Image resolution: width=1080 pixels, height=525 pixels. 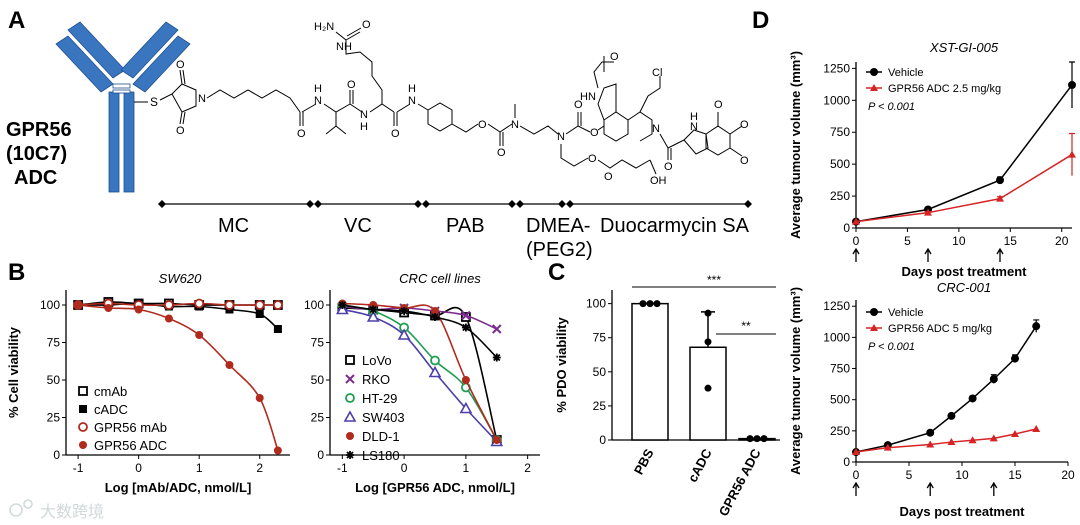 What do you see at coordinates (594, 133) in the screenshot?
I see `link-o: O` at bounding box center [594, 133].